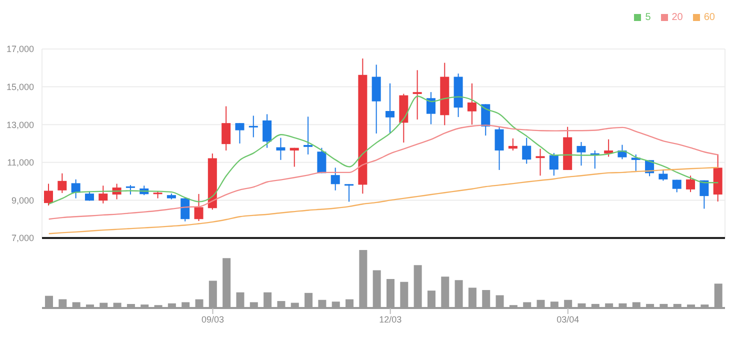 The image size is (739, 339). I want to click on y-tick-label: 7,000, so click(22, 238).